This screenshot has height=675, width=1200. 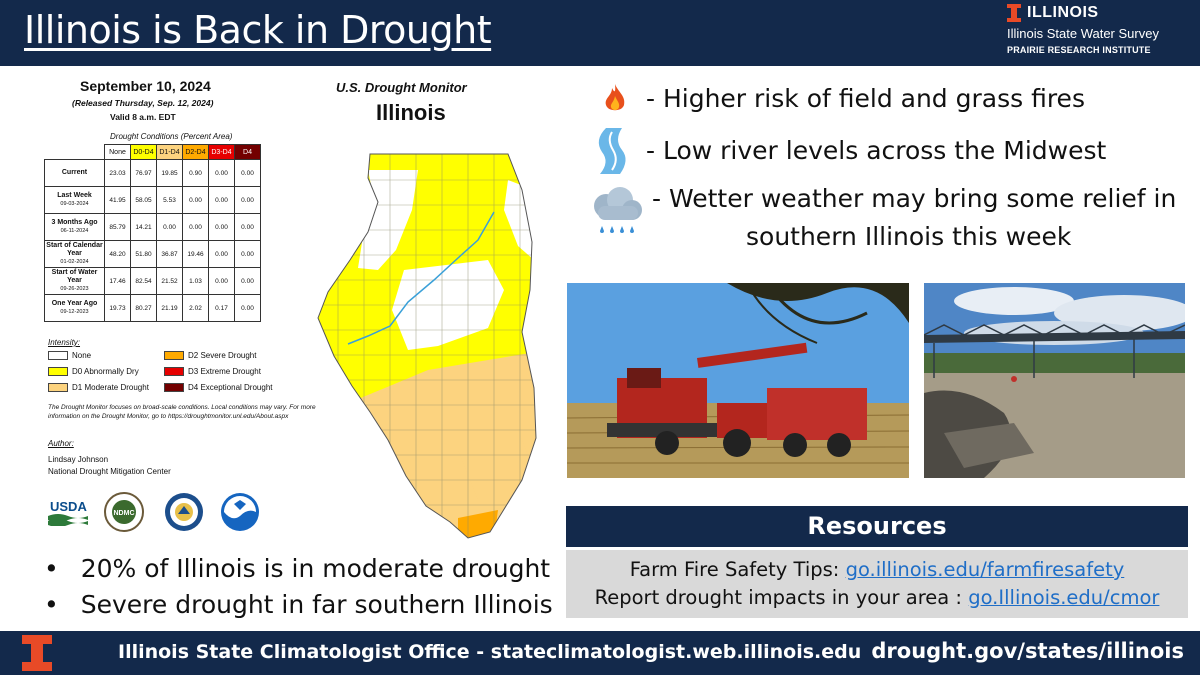 I want to click on legend-item: D1 Moderate Drought, so click(x=98, y=387).